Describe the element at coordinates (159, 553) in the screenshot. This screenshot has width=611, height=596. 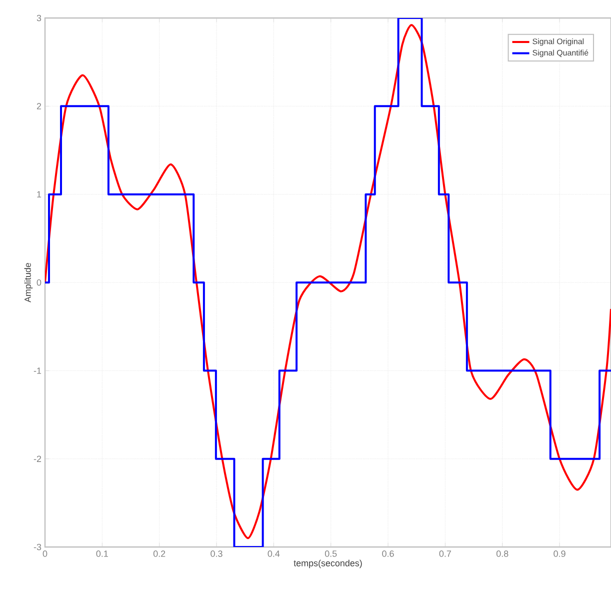
I see `x-tick-label: 0.2` at that location.